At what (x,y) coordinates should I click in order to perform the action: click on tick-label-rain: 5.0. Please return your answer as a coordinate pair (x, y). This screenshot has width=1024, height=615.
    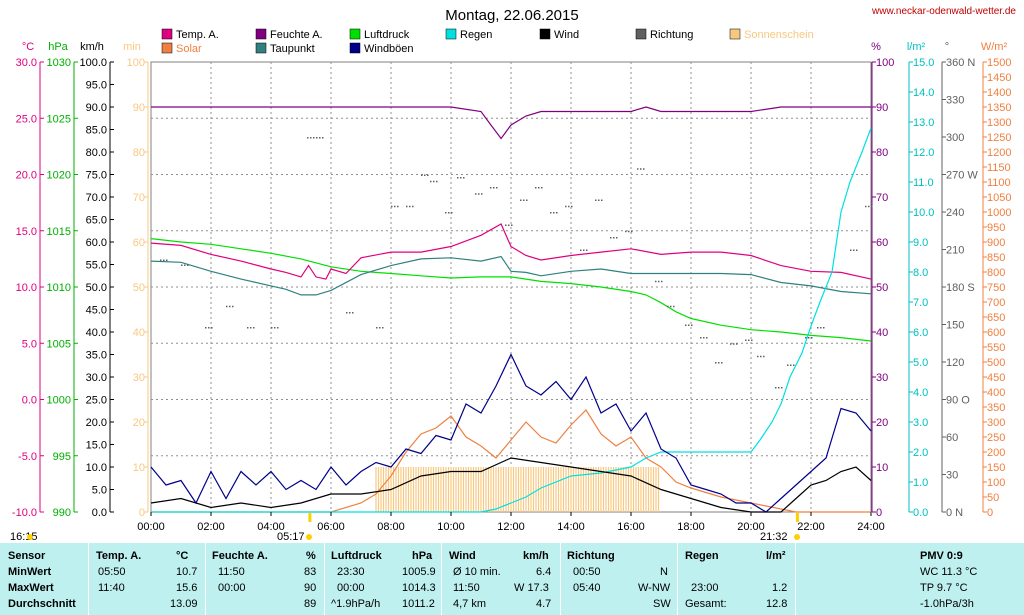
    Looking at the image, I should click on (920, 363).